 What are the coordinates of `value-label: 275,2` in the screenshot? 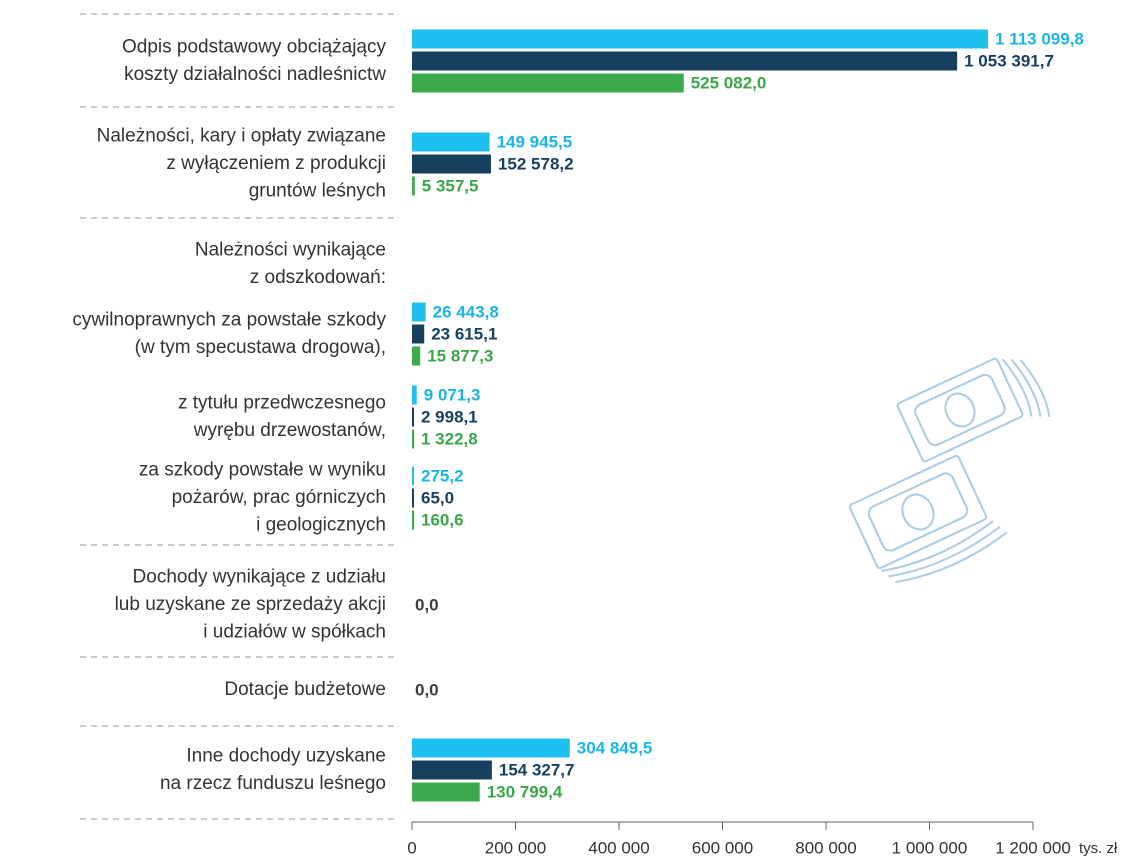 It's located at (442, 475).